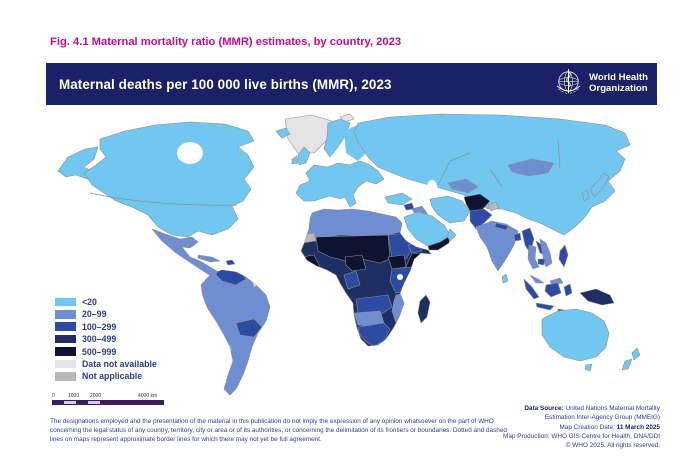  Describe the element at coordinates (99, 339) in the screenshot. I see `legend-label: 300–499` at that location.